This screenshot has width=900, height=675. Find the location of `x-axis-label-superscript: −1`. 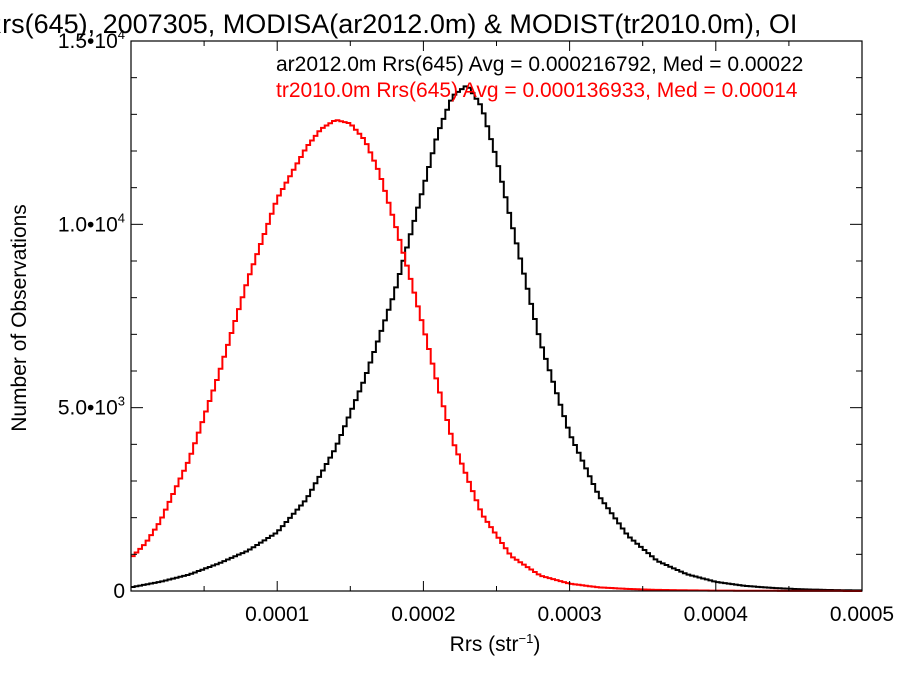

x-axis-label-superscript: −1 is located at coordinates (526, 638).